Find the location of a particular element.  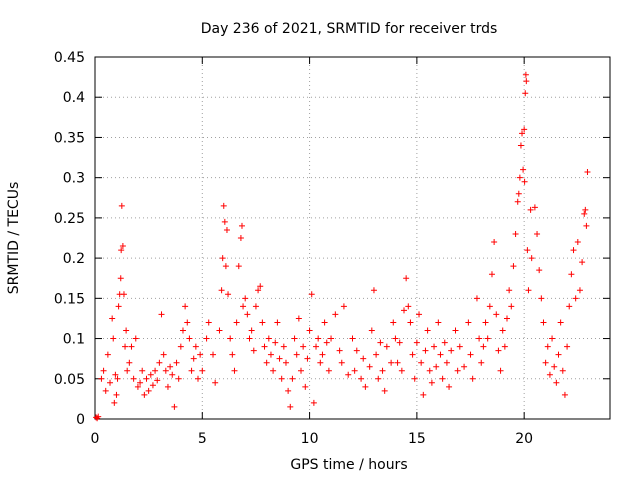

y-tick-label: 0.35 is located at coordinates (69, 138).